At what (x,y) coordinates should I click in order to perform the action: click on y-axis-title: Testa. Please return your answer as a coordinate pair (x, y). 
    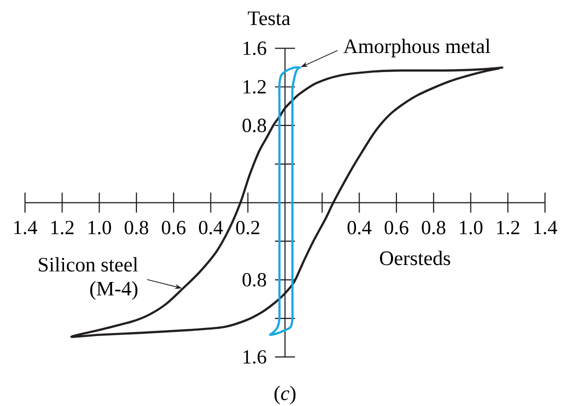
    Looking at the image, I should click on (269, 19).